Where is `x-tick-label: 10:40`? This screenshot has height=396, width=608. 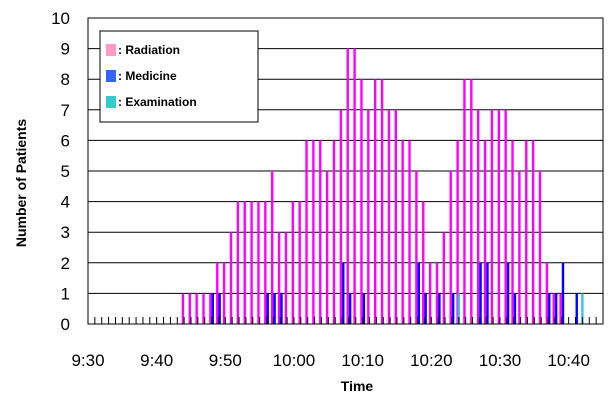
x-tick-label: 10:40 is located at coordinates (568, 360).